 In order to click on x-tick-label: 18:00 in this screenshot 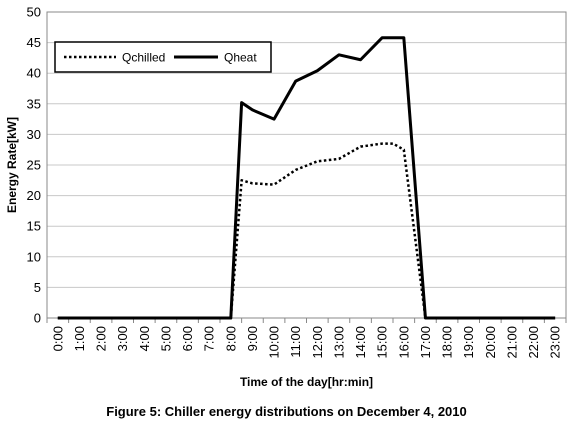, I will do `click(447, 342)`.